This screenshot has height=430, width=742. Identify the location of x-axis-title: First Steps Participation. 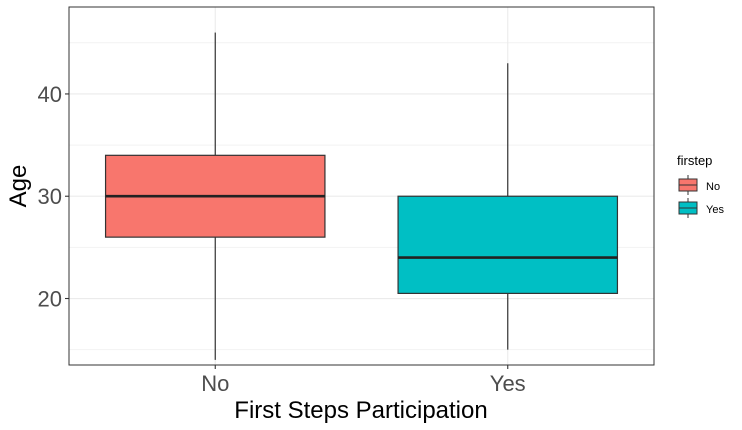
(360, 410).